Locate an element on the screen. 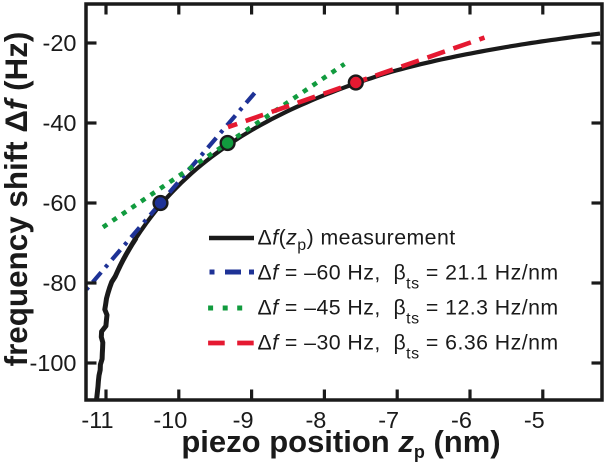 Image resolution: width=606 pixels, height=470 pixels. svg-text: frequency shift Δf (Hz) is located at coordinates (17, 199).